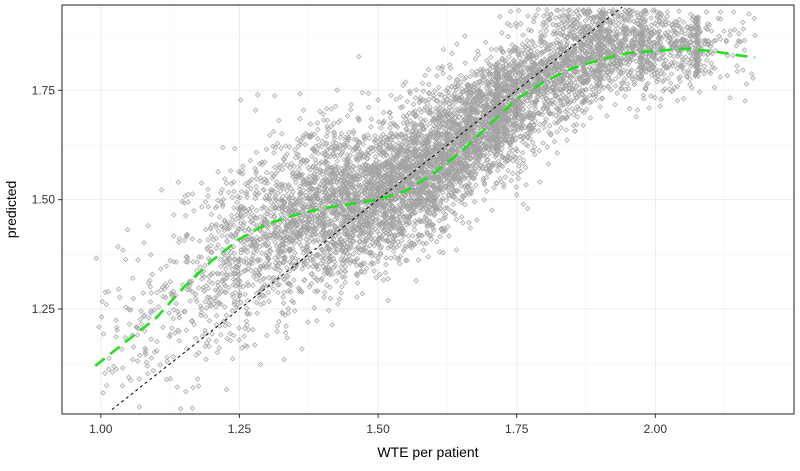 The width and height of the screenshot is (800, 471). Describe the element at coordinates (101, 429) in the screenshot. I see `x-tick-label: 1.00` at that location.